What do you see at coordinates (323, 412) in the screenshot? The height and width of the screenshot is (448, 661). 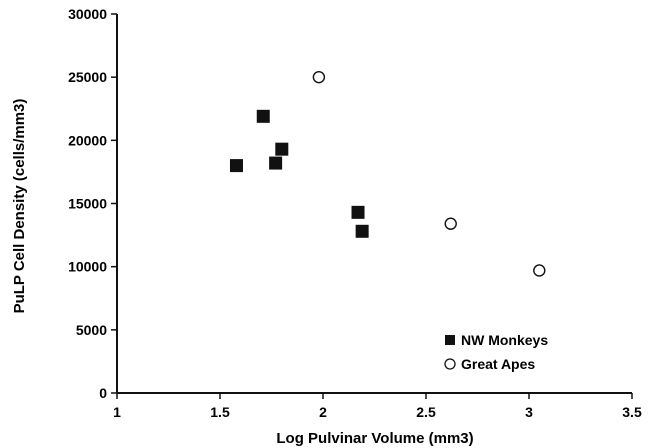 I see `x-tick-label: 2` at bounding box center [323, 412].